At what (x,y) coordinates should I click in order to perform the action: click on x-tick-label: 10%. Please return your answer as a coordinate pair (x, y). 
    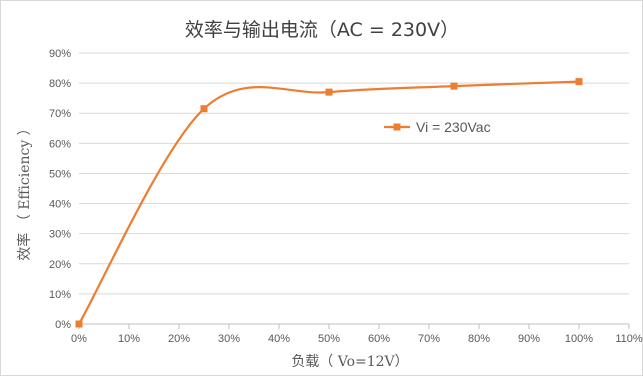
    Looking at the image, I should click on (129, 339).